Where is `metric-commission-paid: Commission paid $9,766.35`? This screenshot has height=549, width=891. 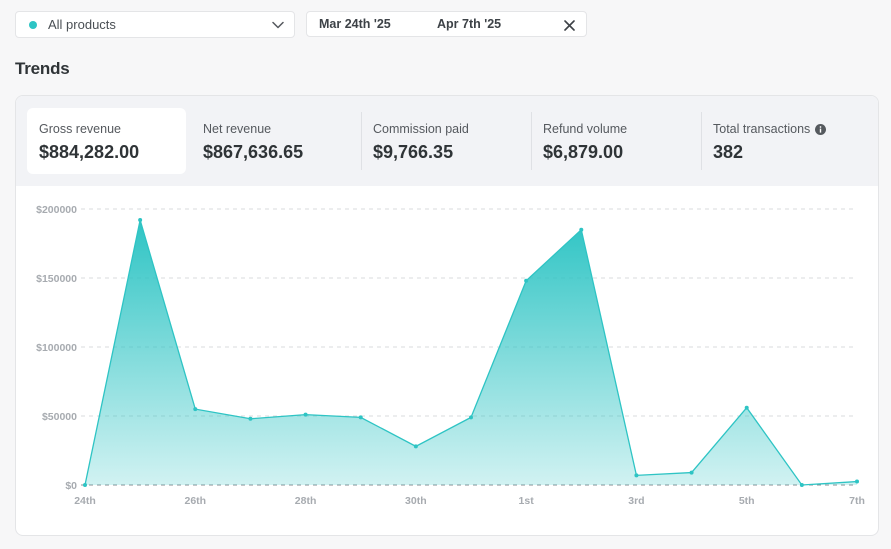 metric-commission-paid: Commission paid $9,766.35 is located at coordinates (446, 141).